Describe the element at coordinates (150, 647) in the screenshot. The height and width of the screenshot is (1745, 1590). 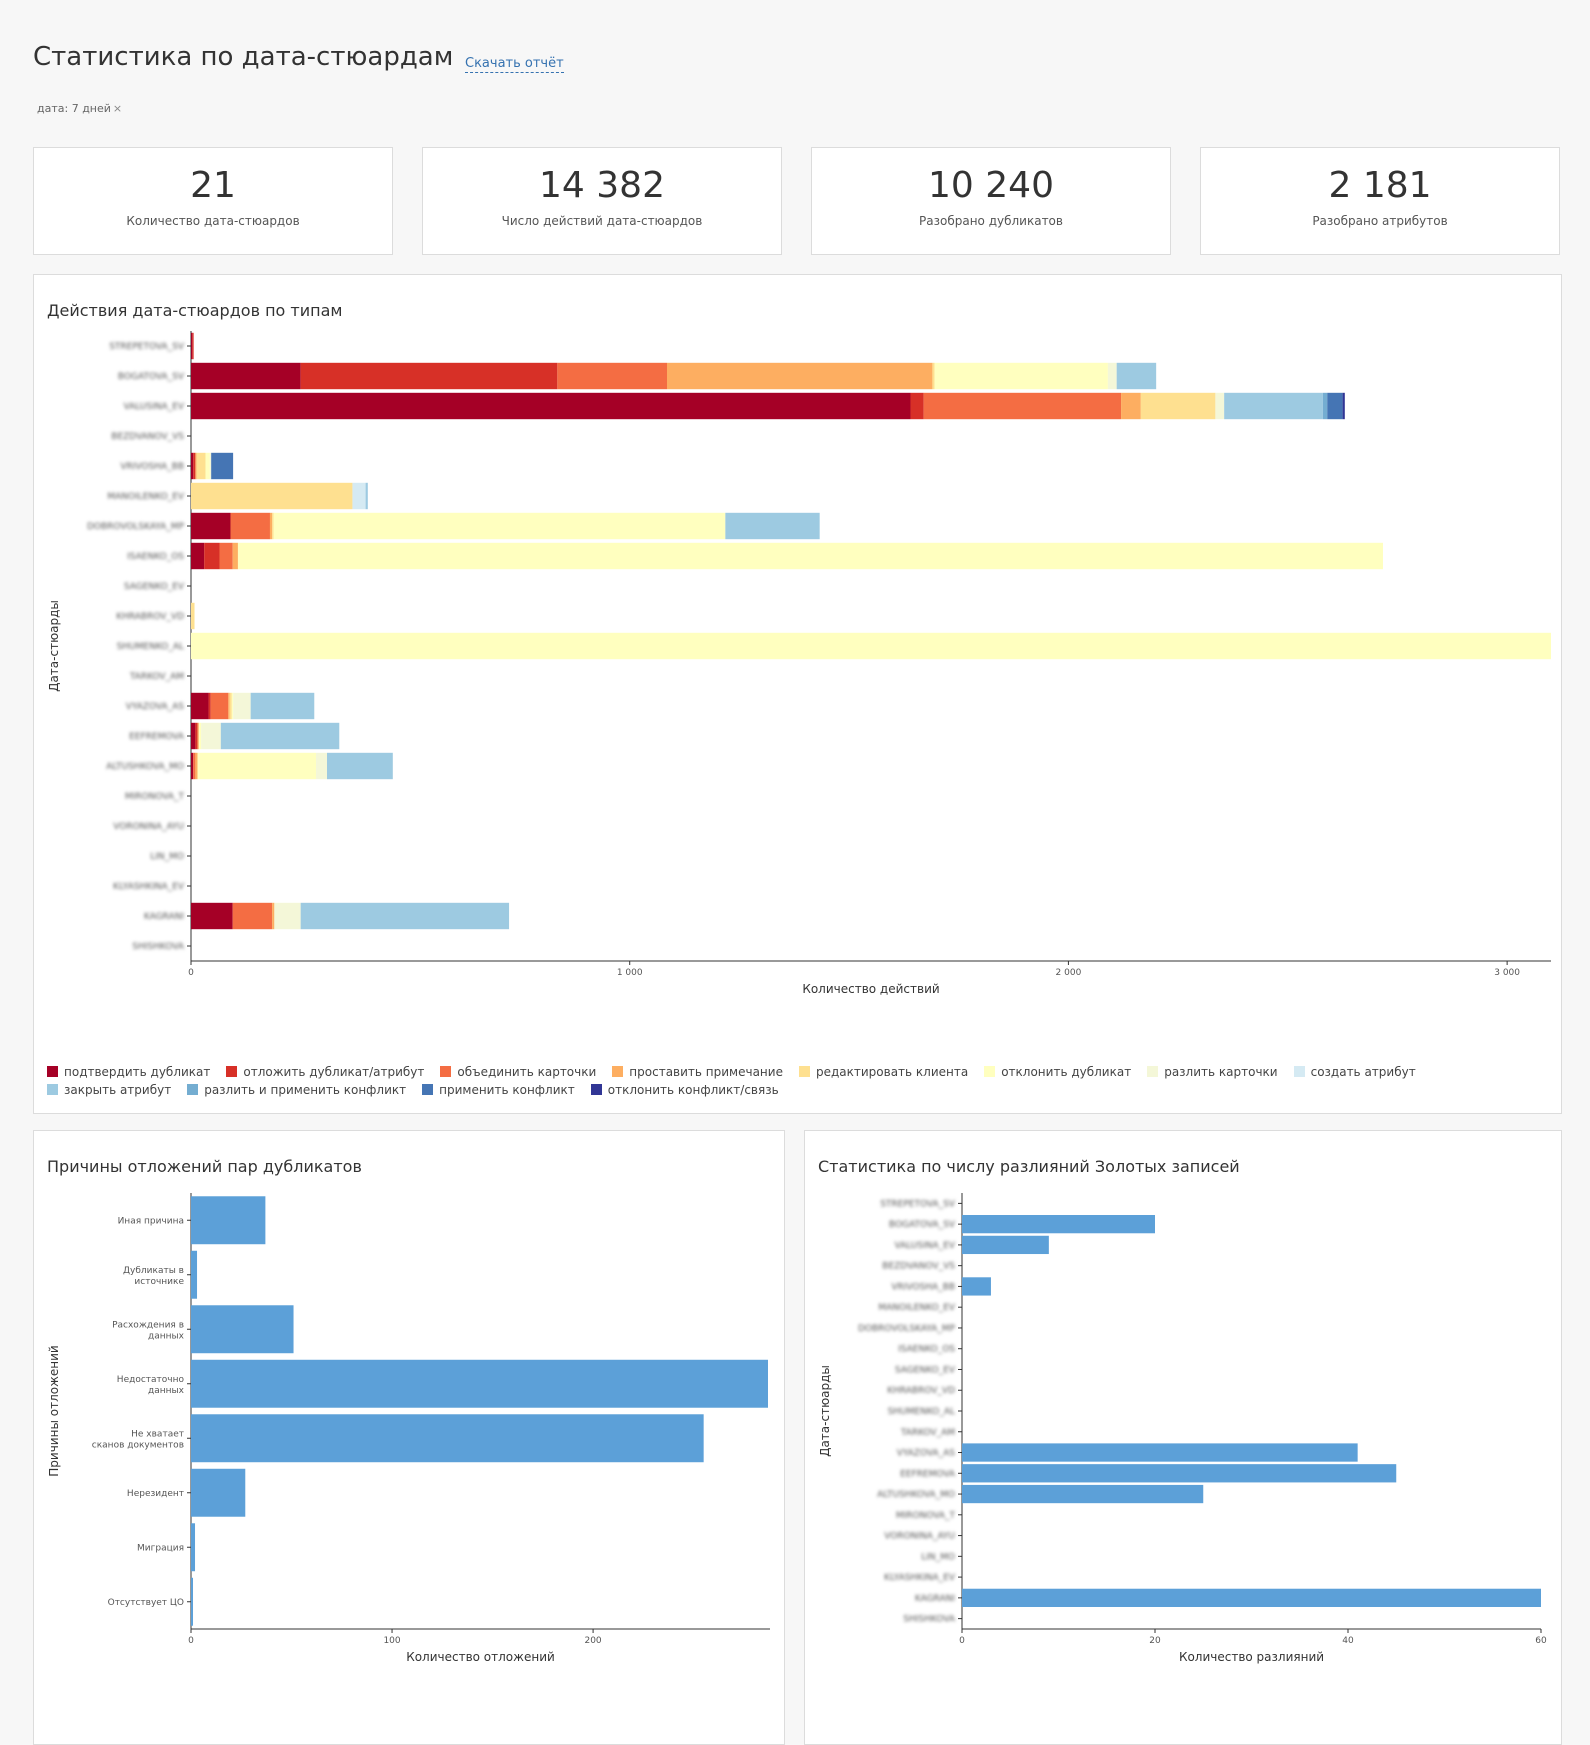
I see `y-tick-label: SHUMENKO_AL` at that location.